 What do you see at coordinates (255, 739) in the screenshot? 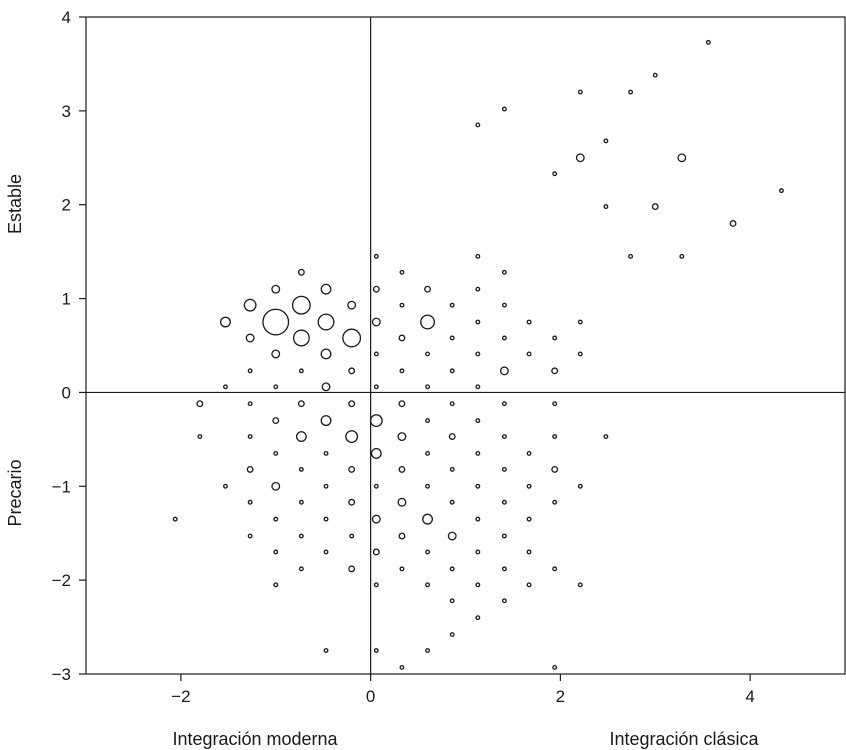
I see `x-axis-label-left: Integración moderna` at bounding box center [255, 739].